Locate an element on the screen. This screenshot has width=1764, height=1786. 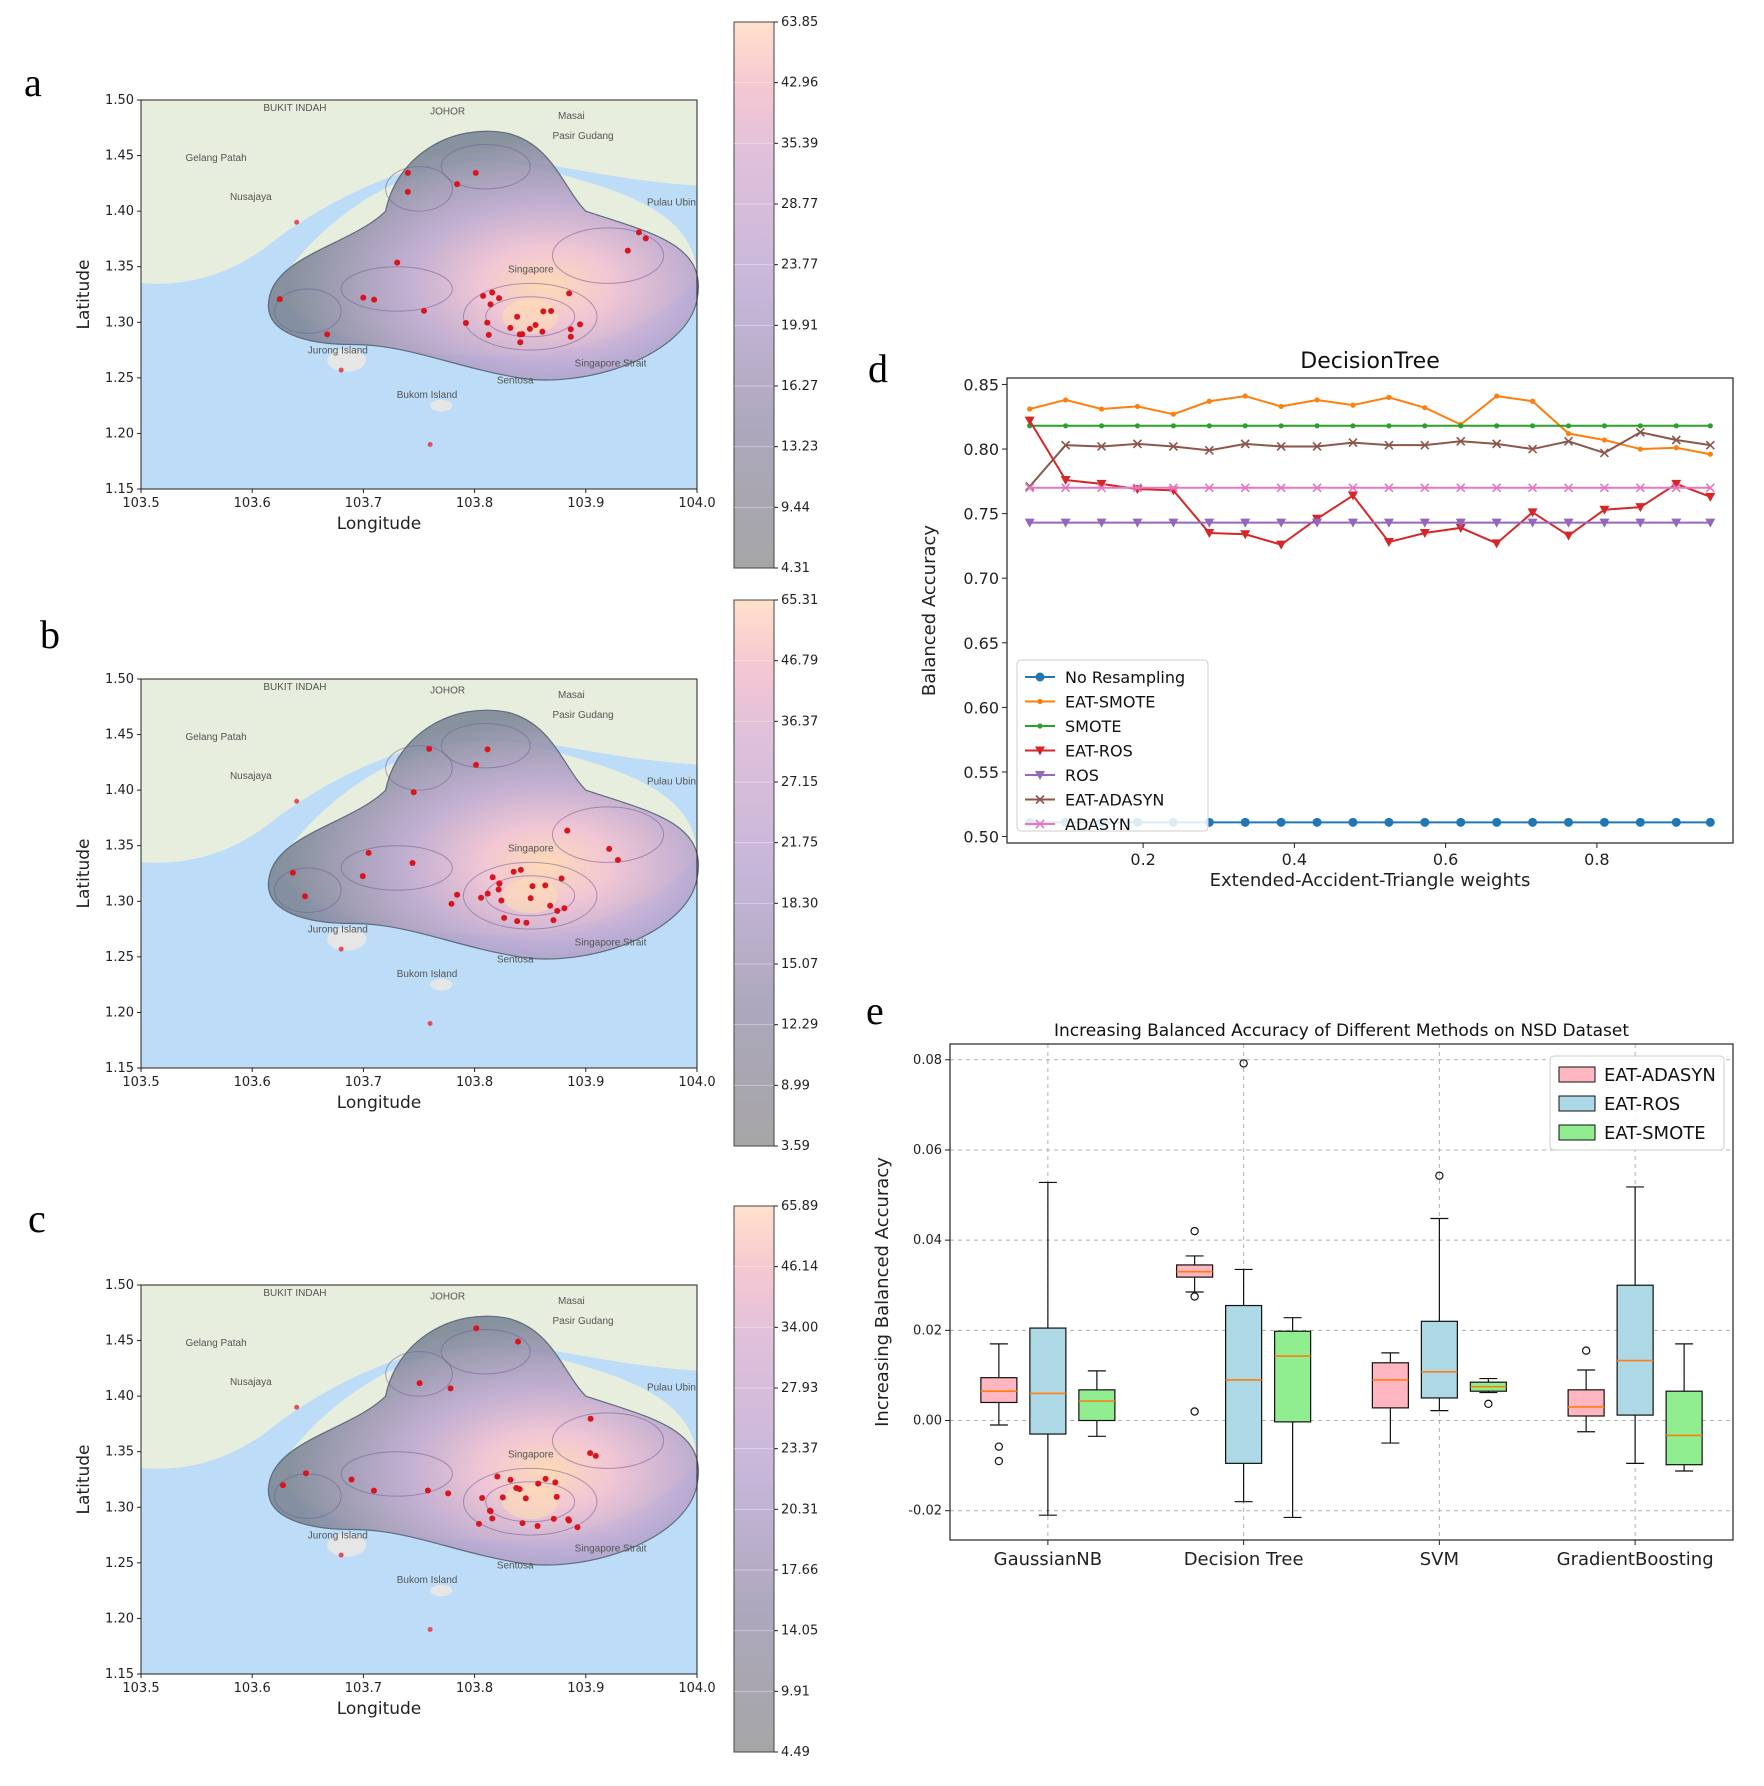
y-tick-label: 0.08 is located at coordinates (927, 1060).